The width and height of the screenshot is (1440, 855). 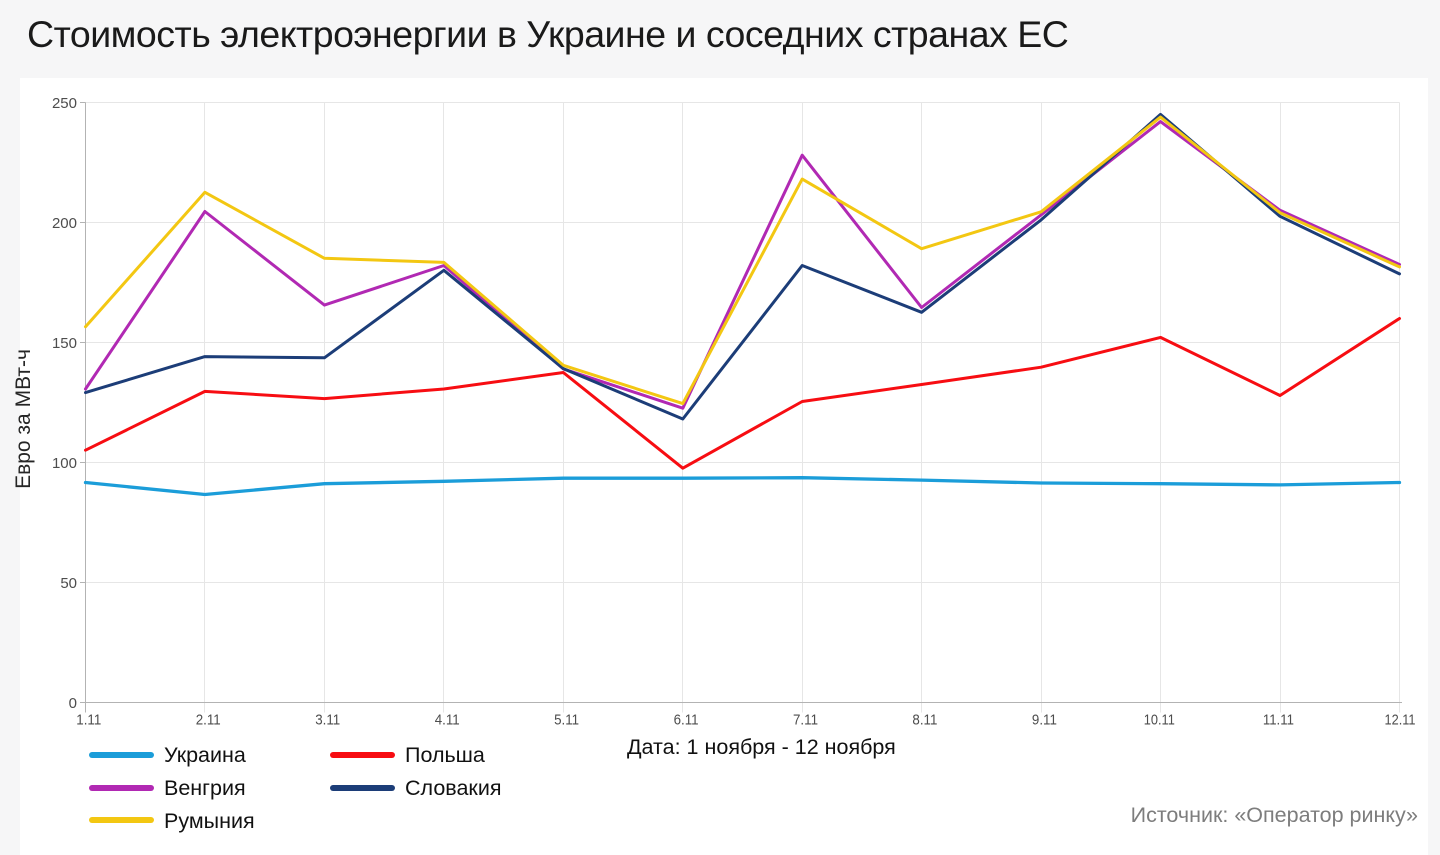 What do you see at coordinates (73, 703) in the screenshot?
I see `svg-text: 0` at bounding box center [73, 703].